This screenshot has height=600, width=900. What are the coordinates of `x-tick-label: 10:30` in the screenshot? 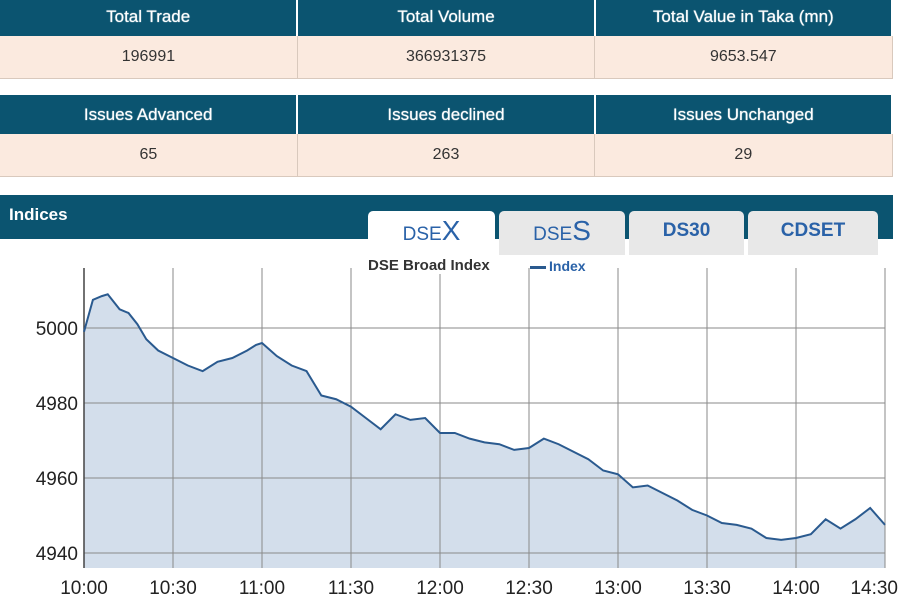 It's located at (173, 588).